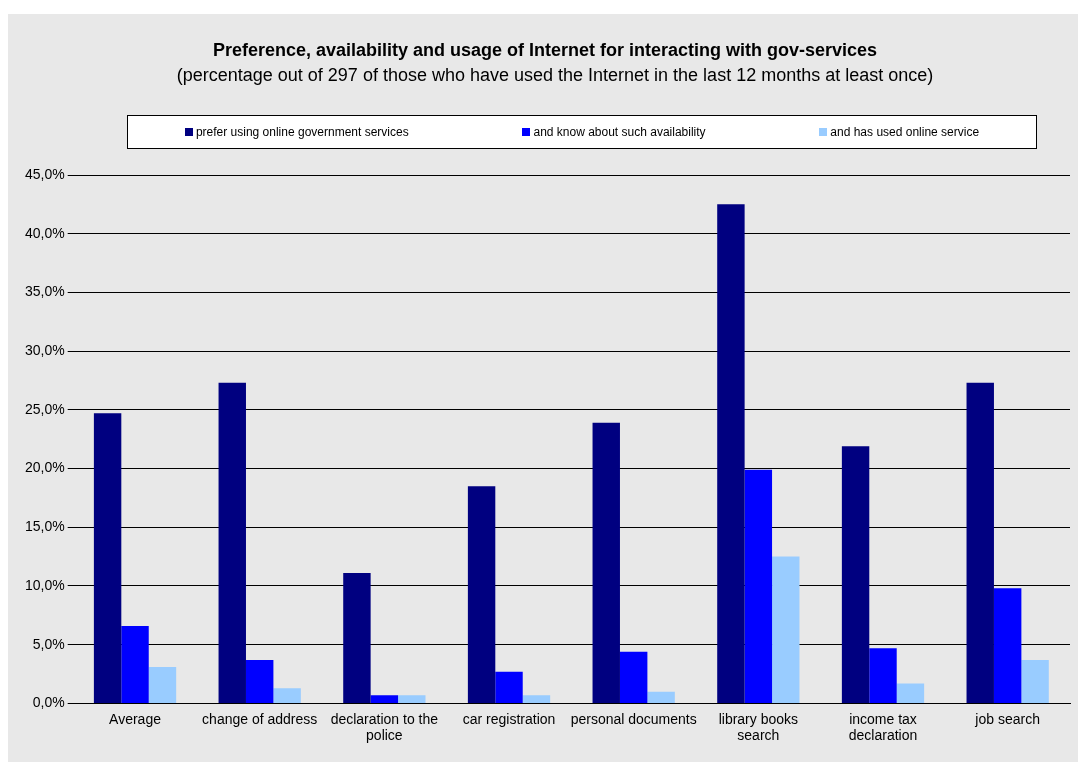 The width and height of the screenshot is (1078, 762). What do you see at coordinates (44, 291) in the screenshot?
I see `y-tick-label: 35,0%` at bounding box center [44, 291].